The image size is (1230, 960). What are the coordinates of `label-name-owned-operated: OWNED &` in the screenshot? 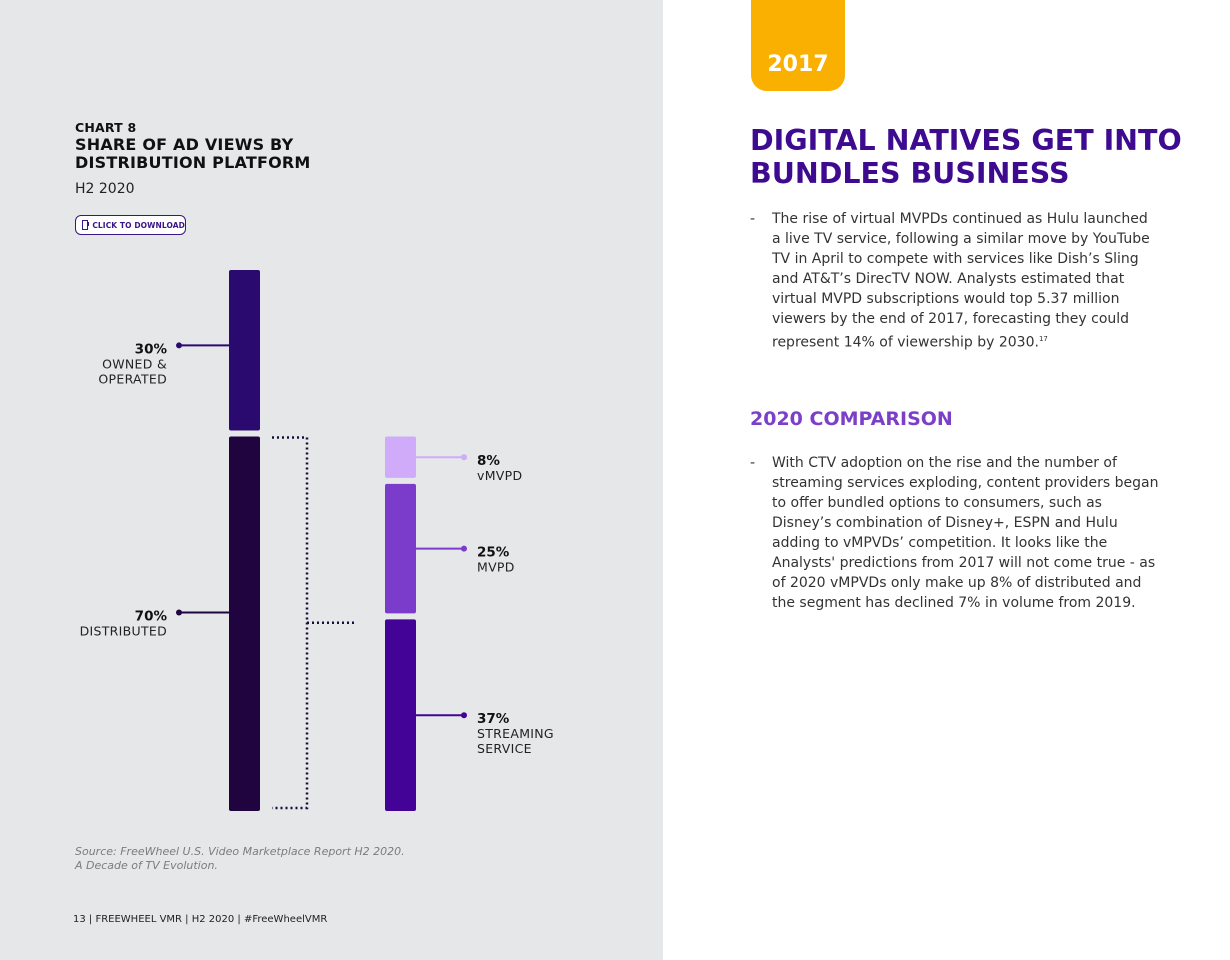 It's located at (134, 363).